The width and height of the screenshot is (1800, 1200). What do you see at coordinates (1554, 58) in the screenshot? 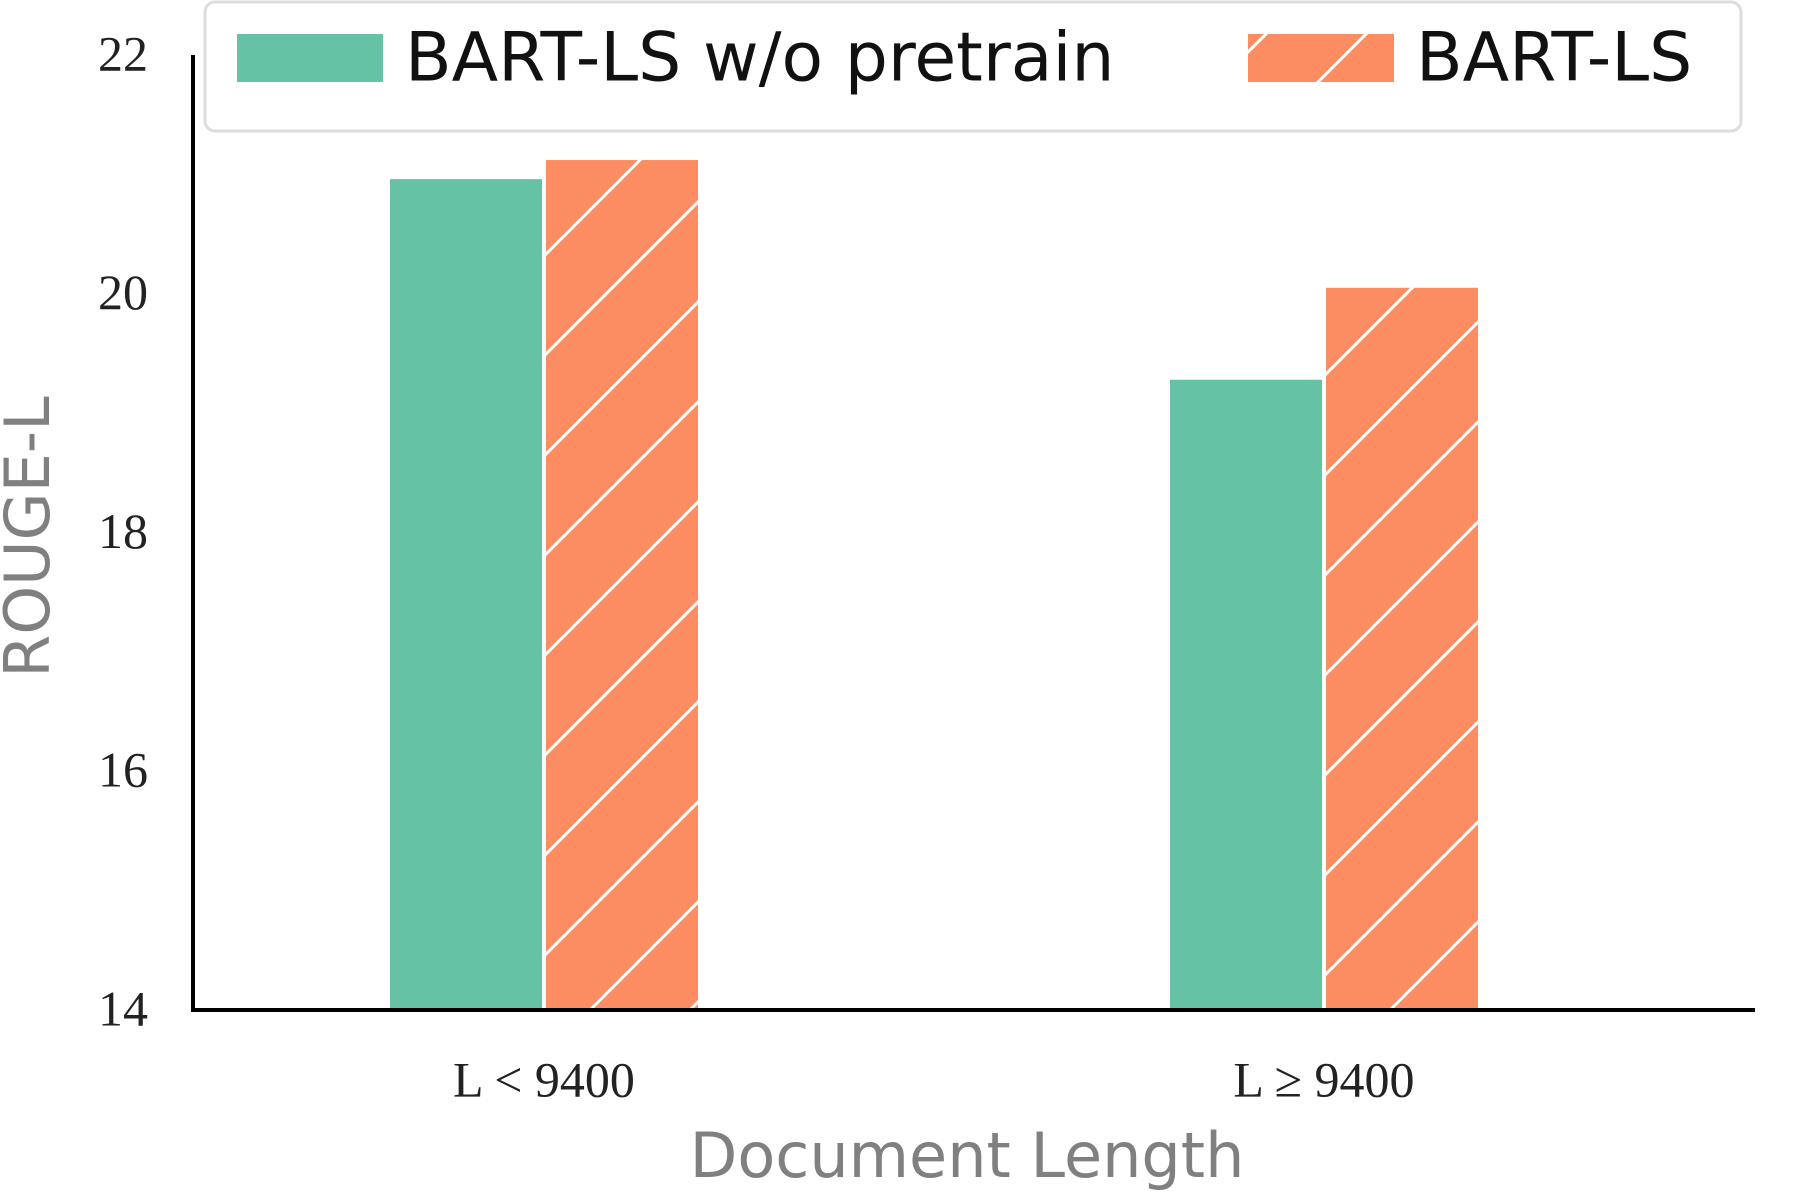
I see `legend-label: BART-LS` at bounding box center [1554, 58].